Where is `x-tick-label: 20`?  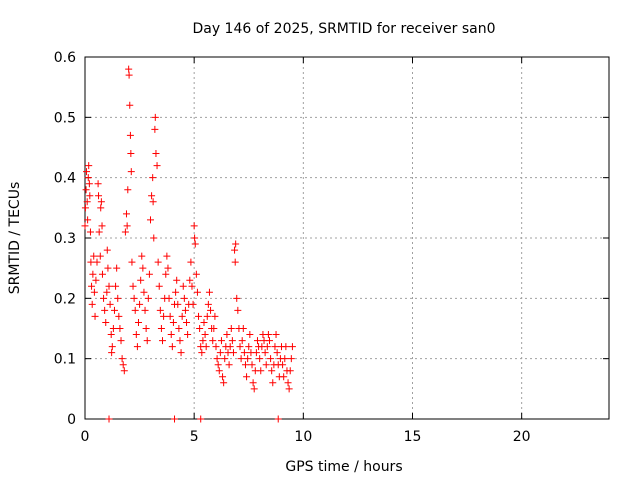
x-tick-label: 20 is located at coordinates (522, 437).